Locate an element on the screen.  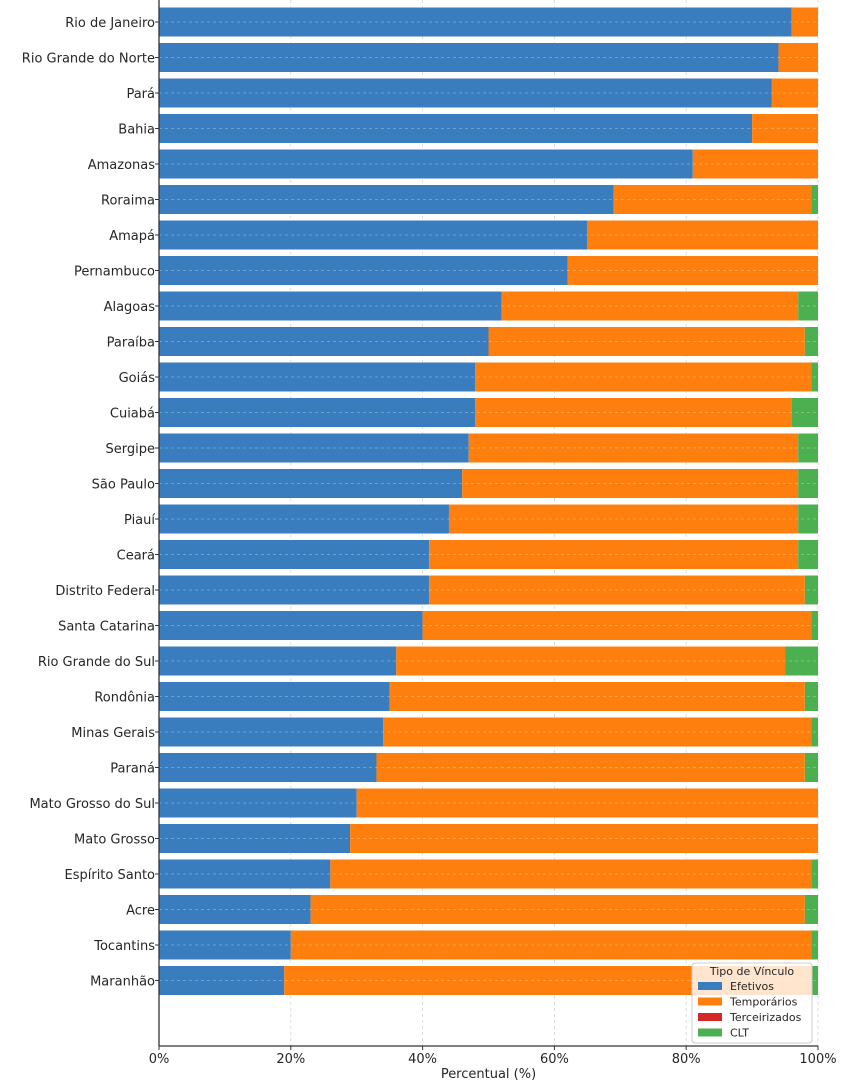
y-tick-label: Paraíba is located at coordinates (131, 343).